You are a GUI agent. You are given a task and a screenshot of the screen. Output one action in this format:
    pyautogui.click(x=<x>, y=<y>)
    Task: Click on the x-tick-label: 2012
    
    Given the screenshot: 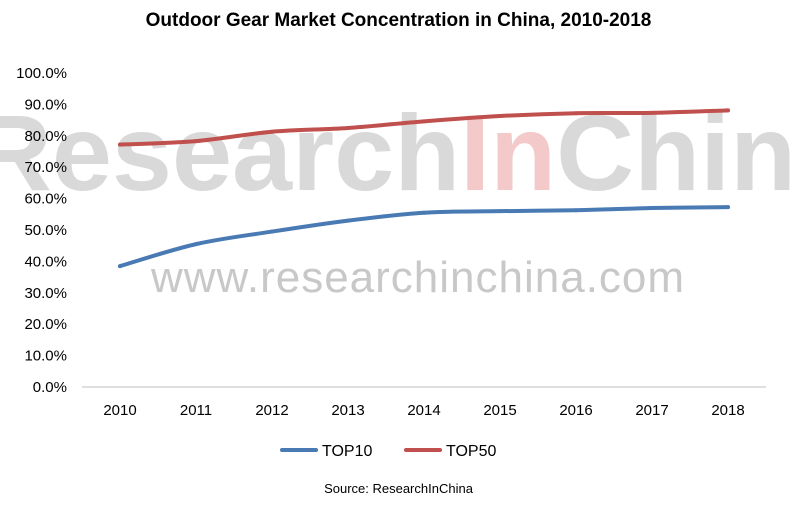 What is the action you would take?
    pyautogui.click(x=271, y=410)
    